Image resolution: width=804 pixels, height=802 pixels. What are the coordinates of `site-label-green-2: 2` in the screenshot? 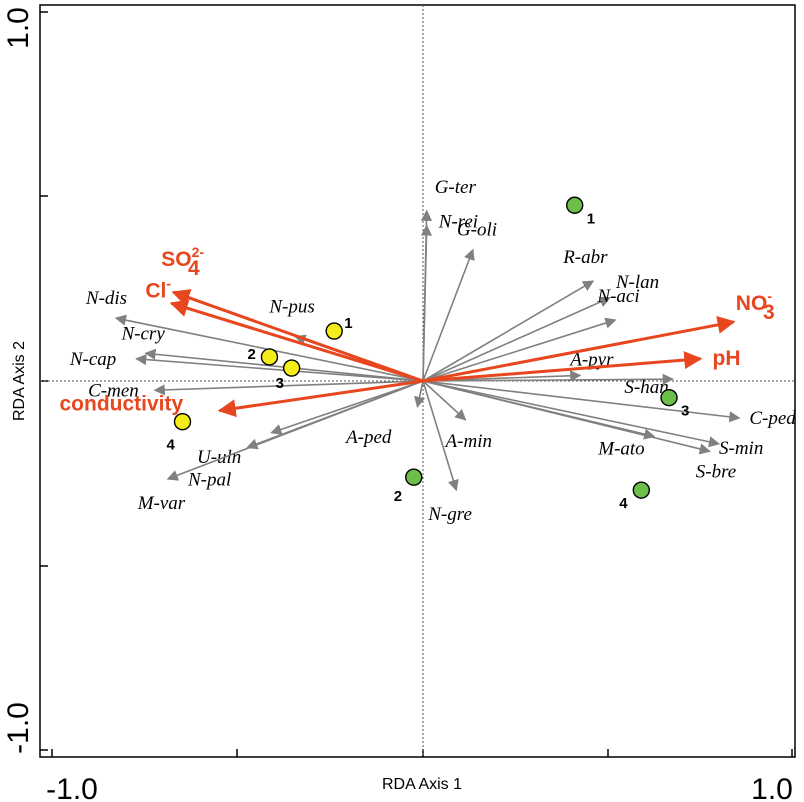 It's located at (398, 496).